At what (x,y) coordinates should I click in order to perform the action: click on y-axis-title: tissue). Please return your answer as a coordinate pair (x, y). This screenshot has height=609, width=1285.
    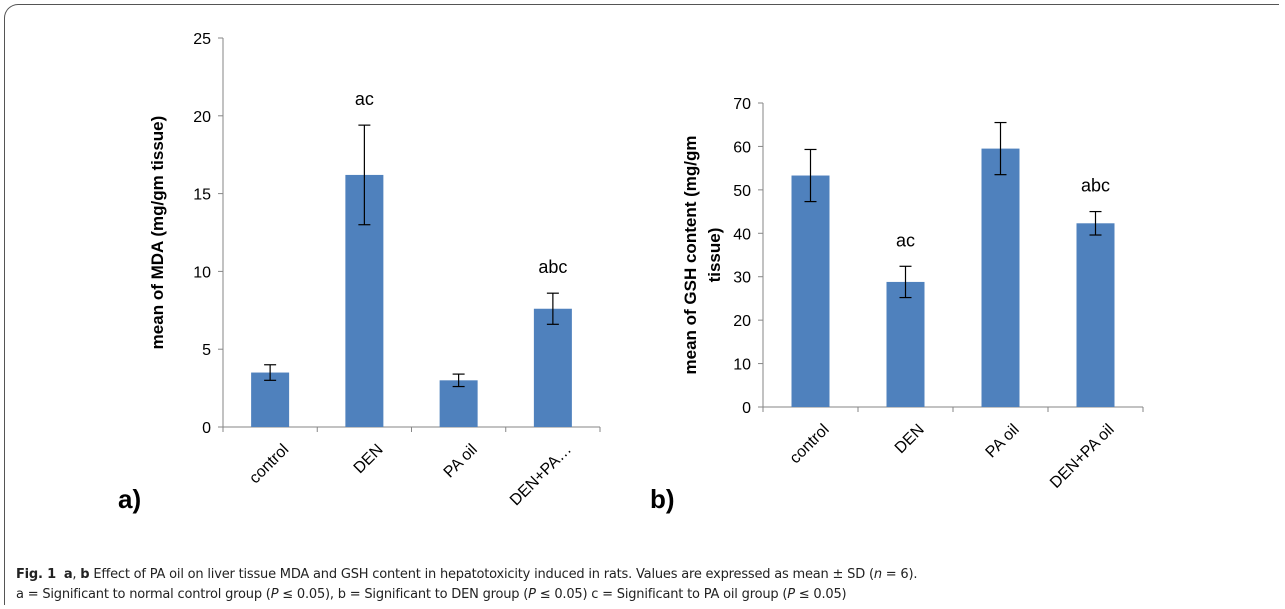
    Looking at the image, I should click on (714, 255).